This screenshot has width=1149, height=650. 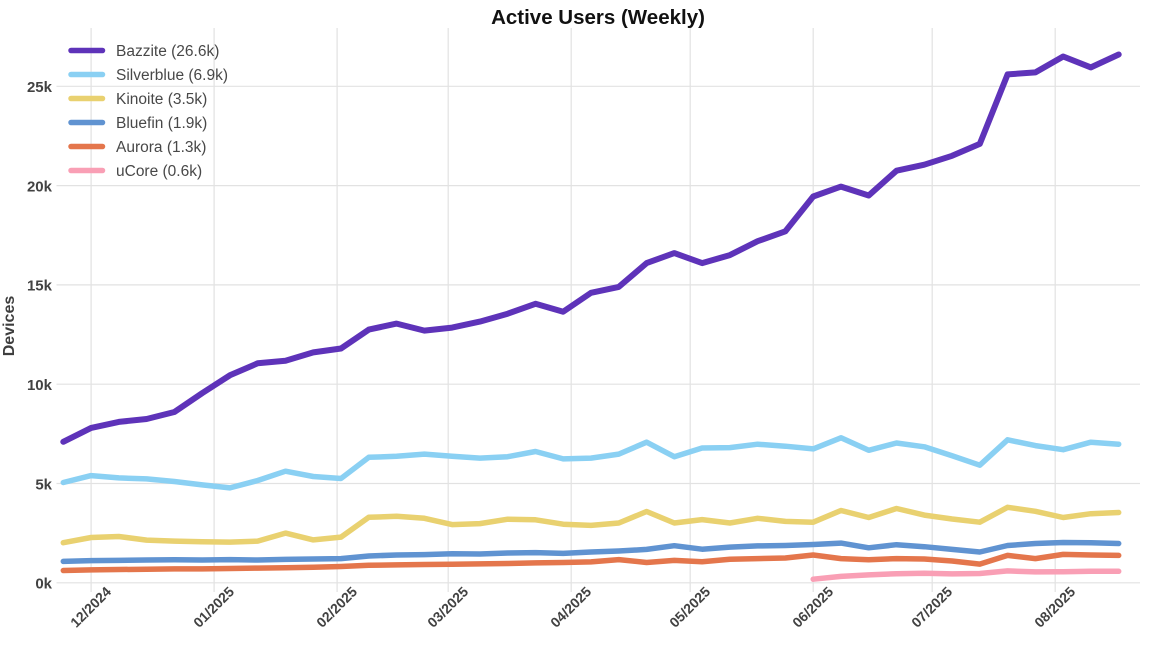 I want to click on svg-text: Bluefin (1.9k), so click(x=161, y=123).